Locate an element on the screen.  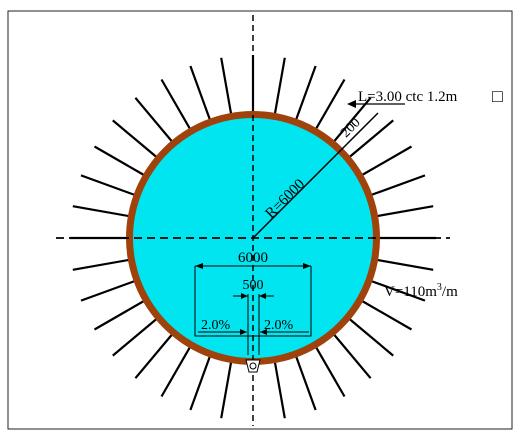
width-arrow-left is located at coordinates (199, 266).